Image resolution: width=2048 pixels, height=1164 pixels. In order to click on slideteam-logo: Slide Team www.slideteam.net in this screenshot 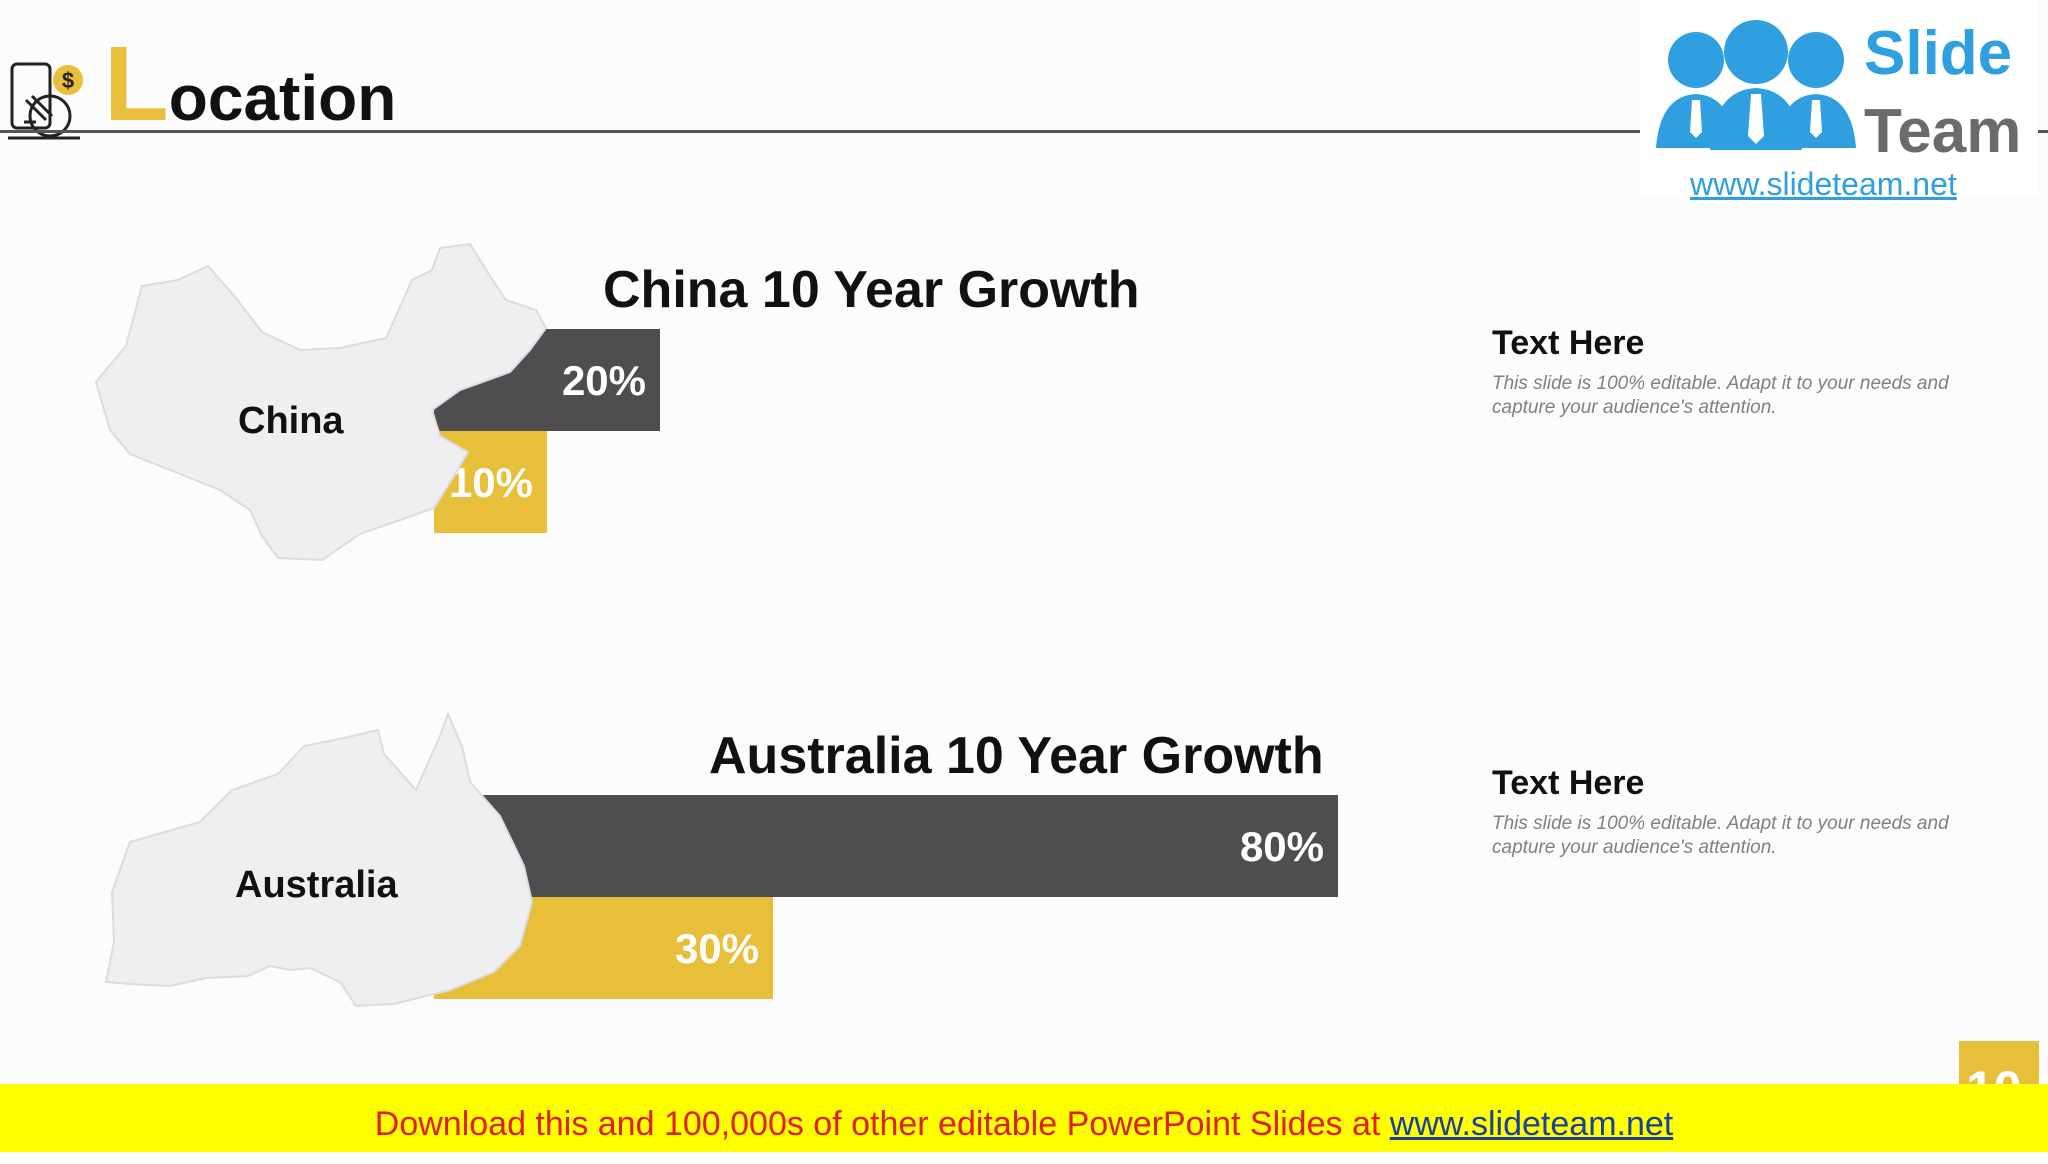, I will do `click(1839, 101)`.